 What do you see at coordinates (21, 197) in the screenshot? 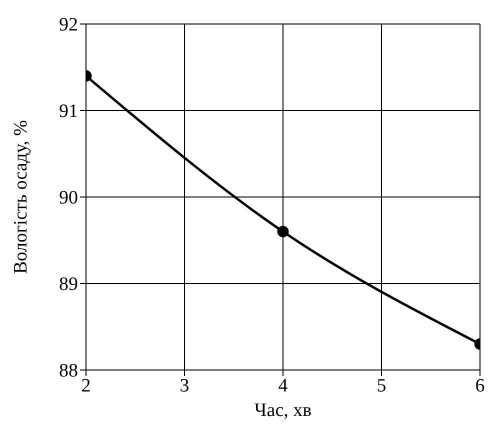
I see `y-axis-title: Вологість осаду, %` at bounding box center [21, 197].